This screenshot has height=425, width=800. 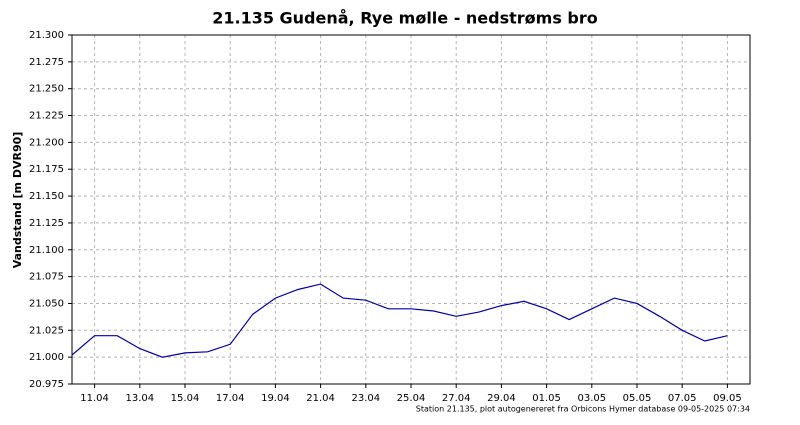 What do you see at coordinates (46, 89) in the screenshot?
I see `y-tick-label: 21.250` at bounding box center [46, 89].